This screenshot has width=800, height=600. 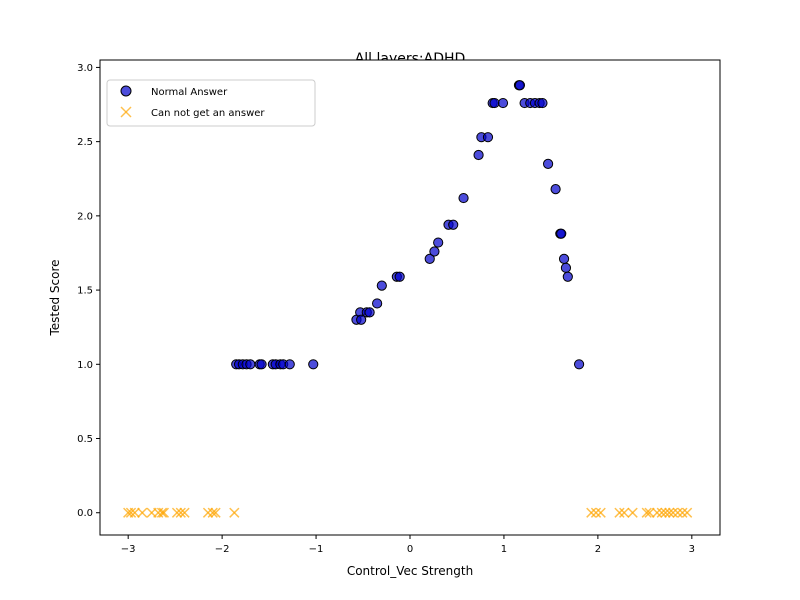 What do you see at coordinates (85, 216) in the screenshot?
I see `y-tick-label: 2.0` at bounding box center [85, 216].